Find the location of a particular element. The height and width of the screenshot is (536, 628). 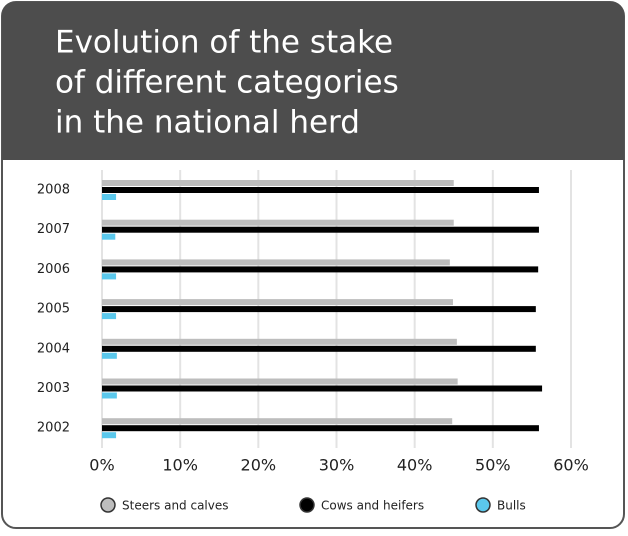

y-tick-label: 2002 is located at coordinates (53, 428).